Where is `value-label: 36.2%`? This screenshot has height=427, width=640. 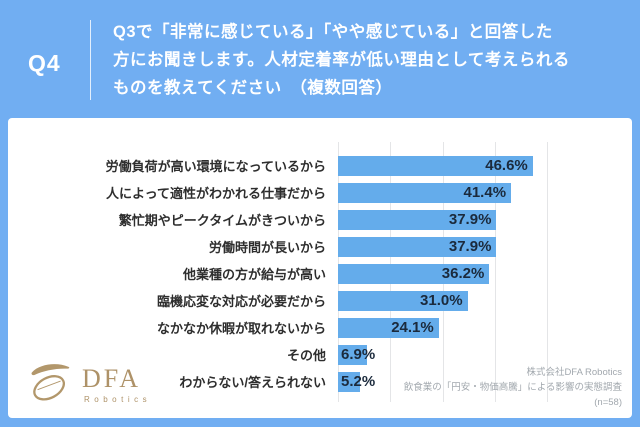 value-label: 36.2% is located at coordinates (463, 273).